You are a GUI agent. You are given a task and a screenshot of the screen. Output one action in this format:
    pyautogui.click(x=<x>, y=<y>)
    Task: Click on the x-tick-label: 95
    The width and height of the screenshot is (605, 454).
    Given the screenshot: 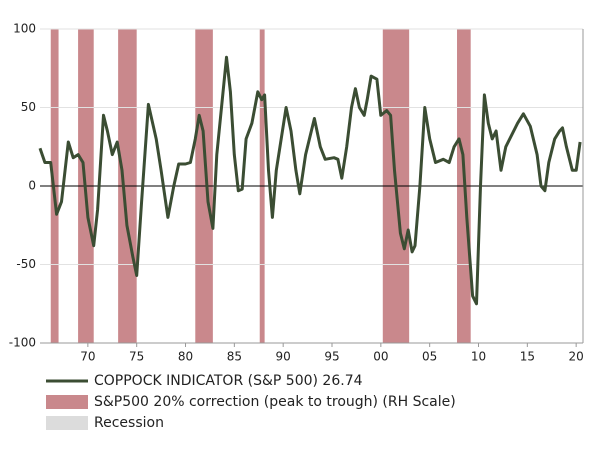 What is the action you would take?
    pyautogui.click(x=331, y=357)
    